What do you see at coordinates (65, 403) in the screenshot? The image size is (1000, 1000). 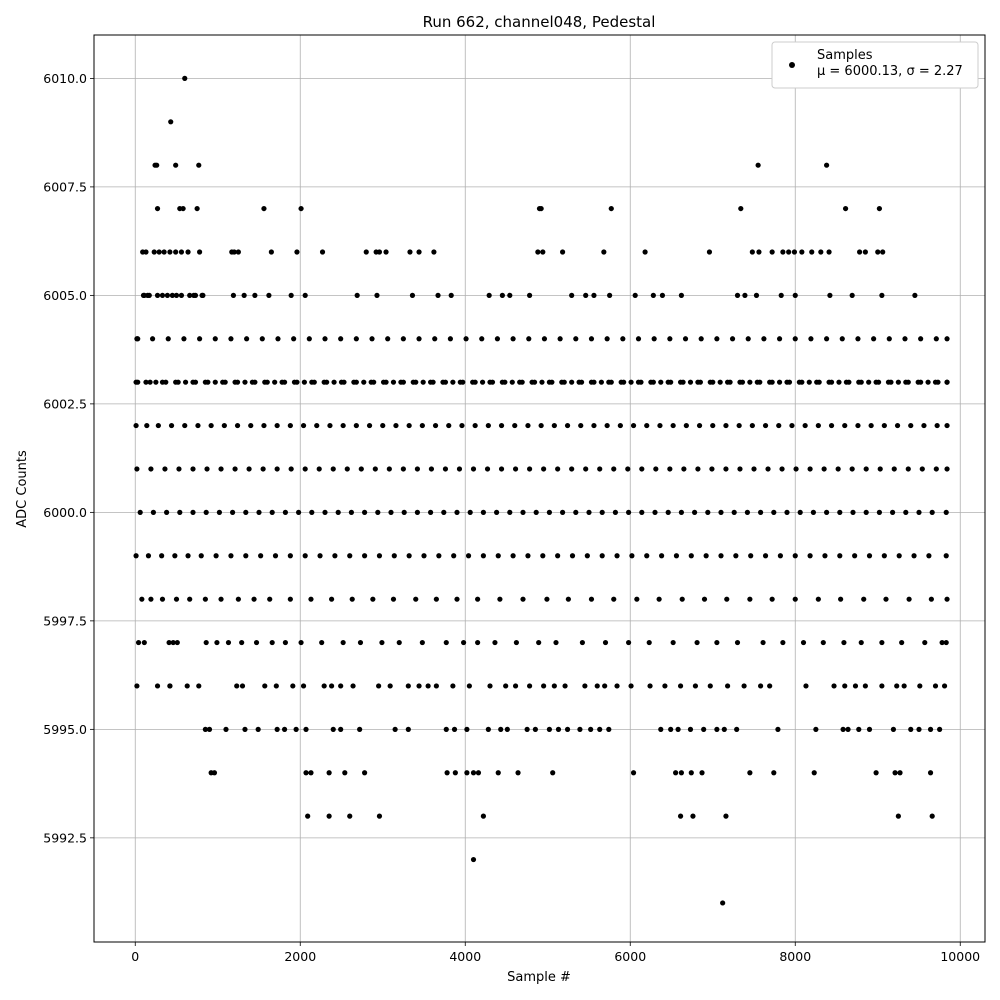 I see `y-tick-label: 6002.5` at bounding box center [65, 403].